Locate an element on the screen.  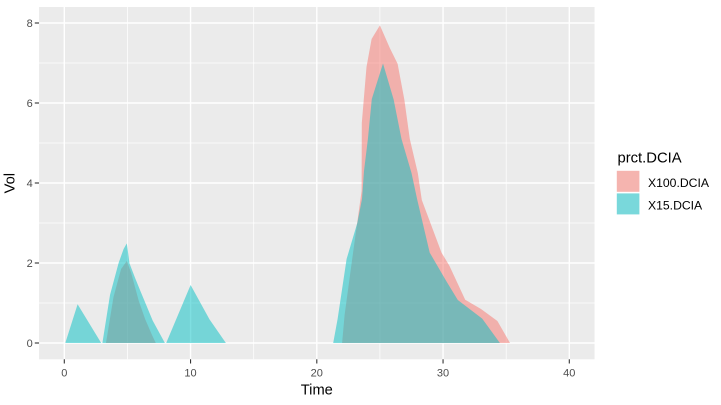
svg-text: 20 is located at coordinates (317, 373).